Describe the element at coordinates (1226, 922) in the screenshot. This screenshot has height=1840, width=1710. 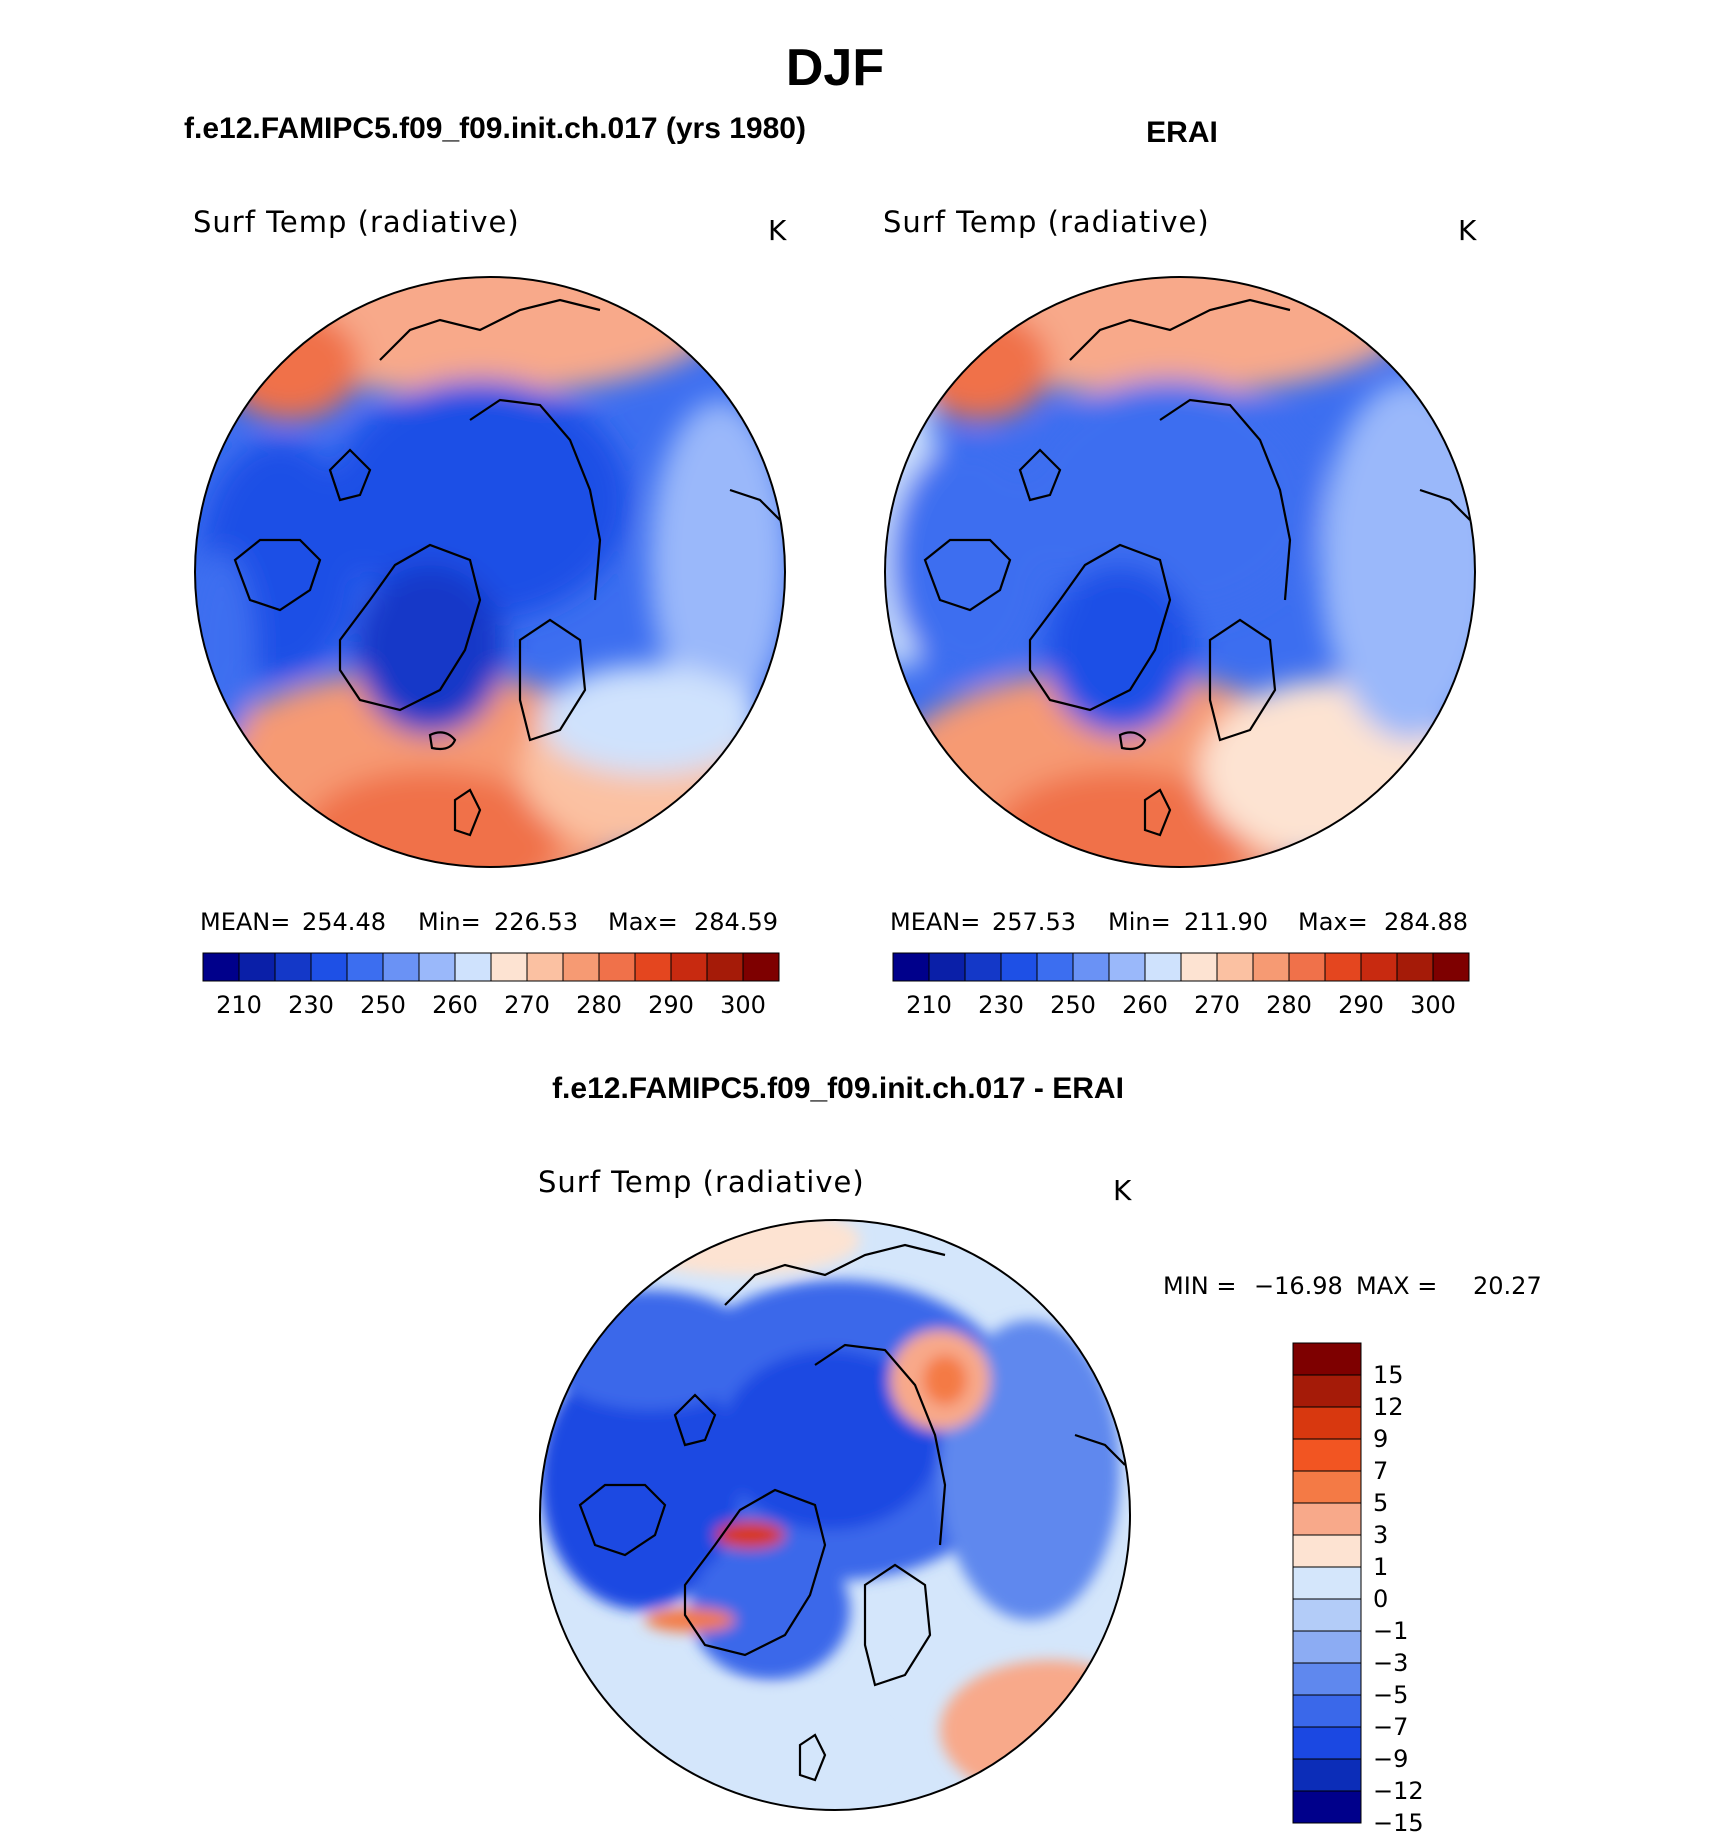
I see `panel-obs-min-value: 211.90` at that location.